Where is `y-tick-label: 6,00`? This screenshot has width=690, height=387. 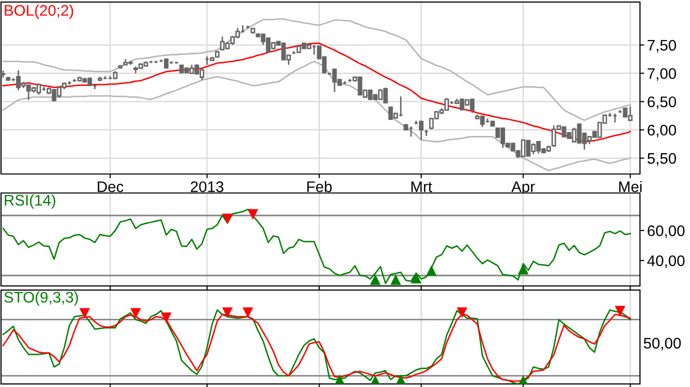 y-tick-label: 6,00 is located at coordinates (662, 131).